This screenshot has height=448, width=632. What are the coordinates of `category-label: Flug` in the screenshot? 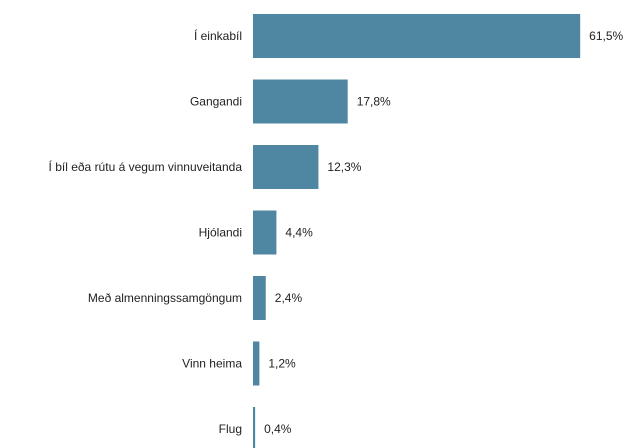 It's located at (230, 429).